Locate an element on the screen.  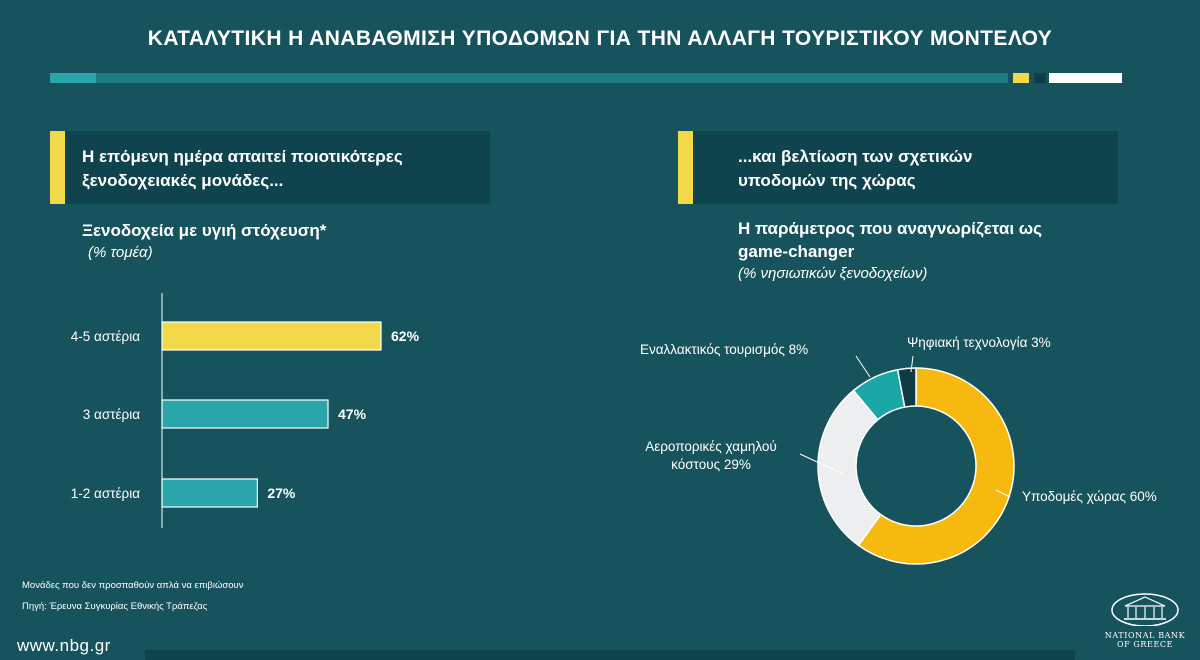
donut-slice-label: Υποδομές χώρας 60% is located at coordinates (1089, 496).